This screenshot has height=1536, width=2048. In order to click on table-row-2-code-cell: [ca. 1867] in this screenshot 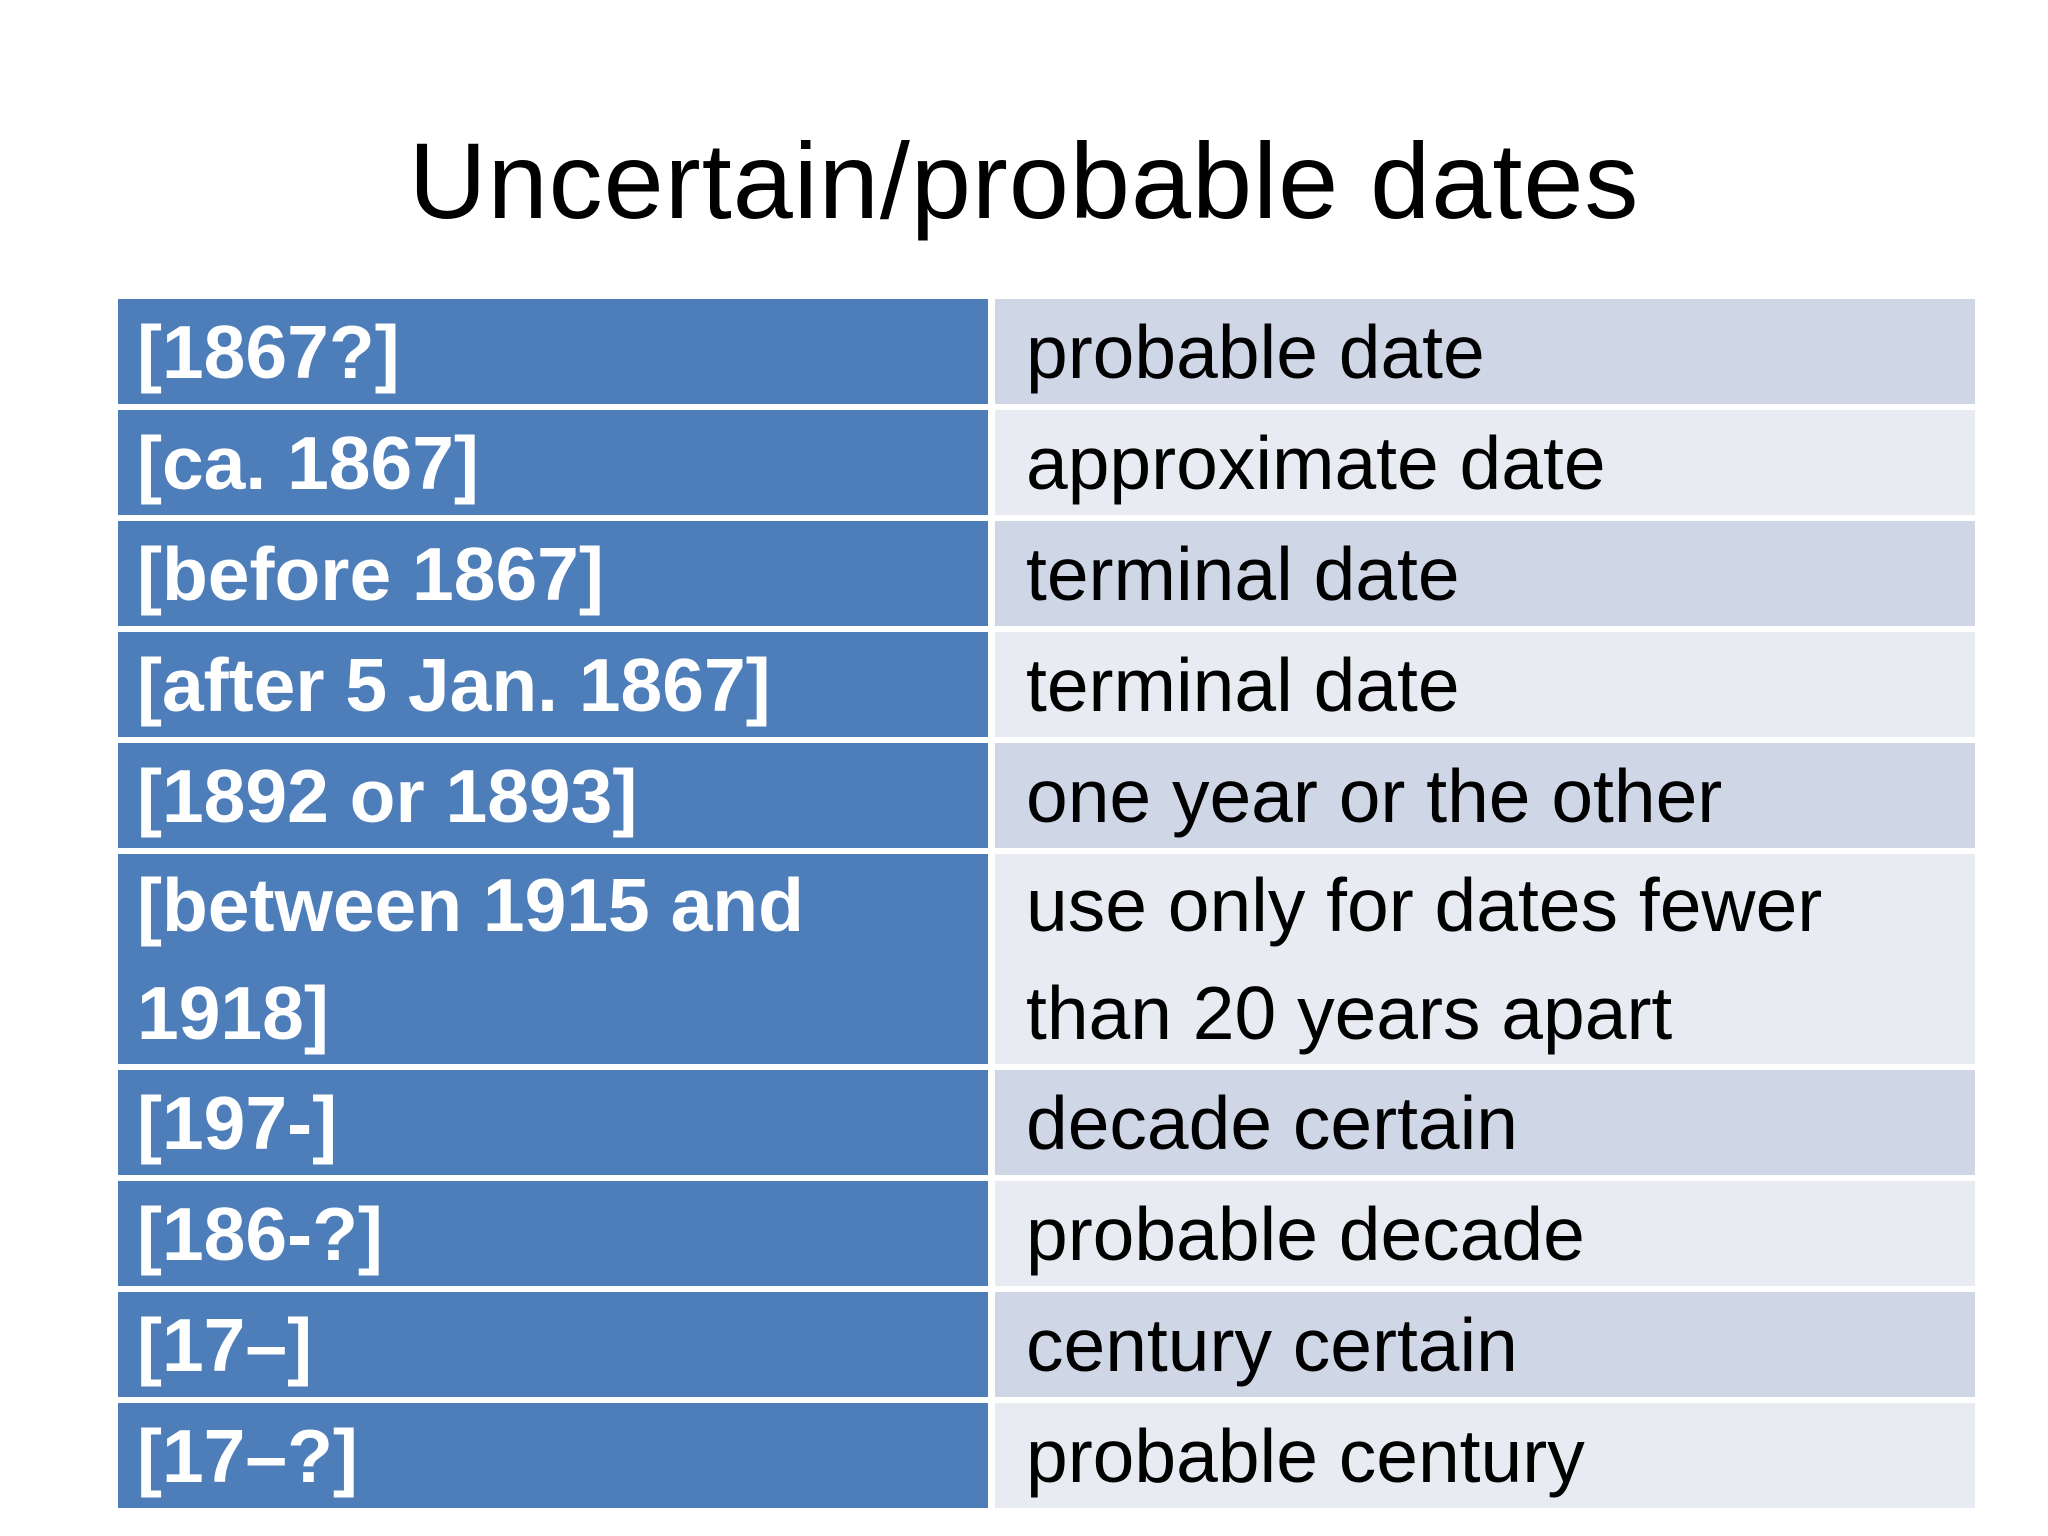, I will do `click(553, 462)`.